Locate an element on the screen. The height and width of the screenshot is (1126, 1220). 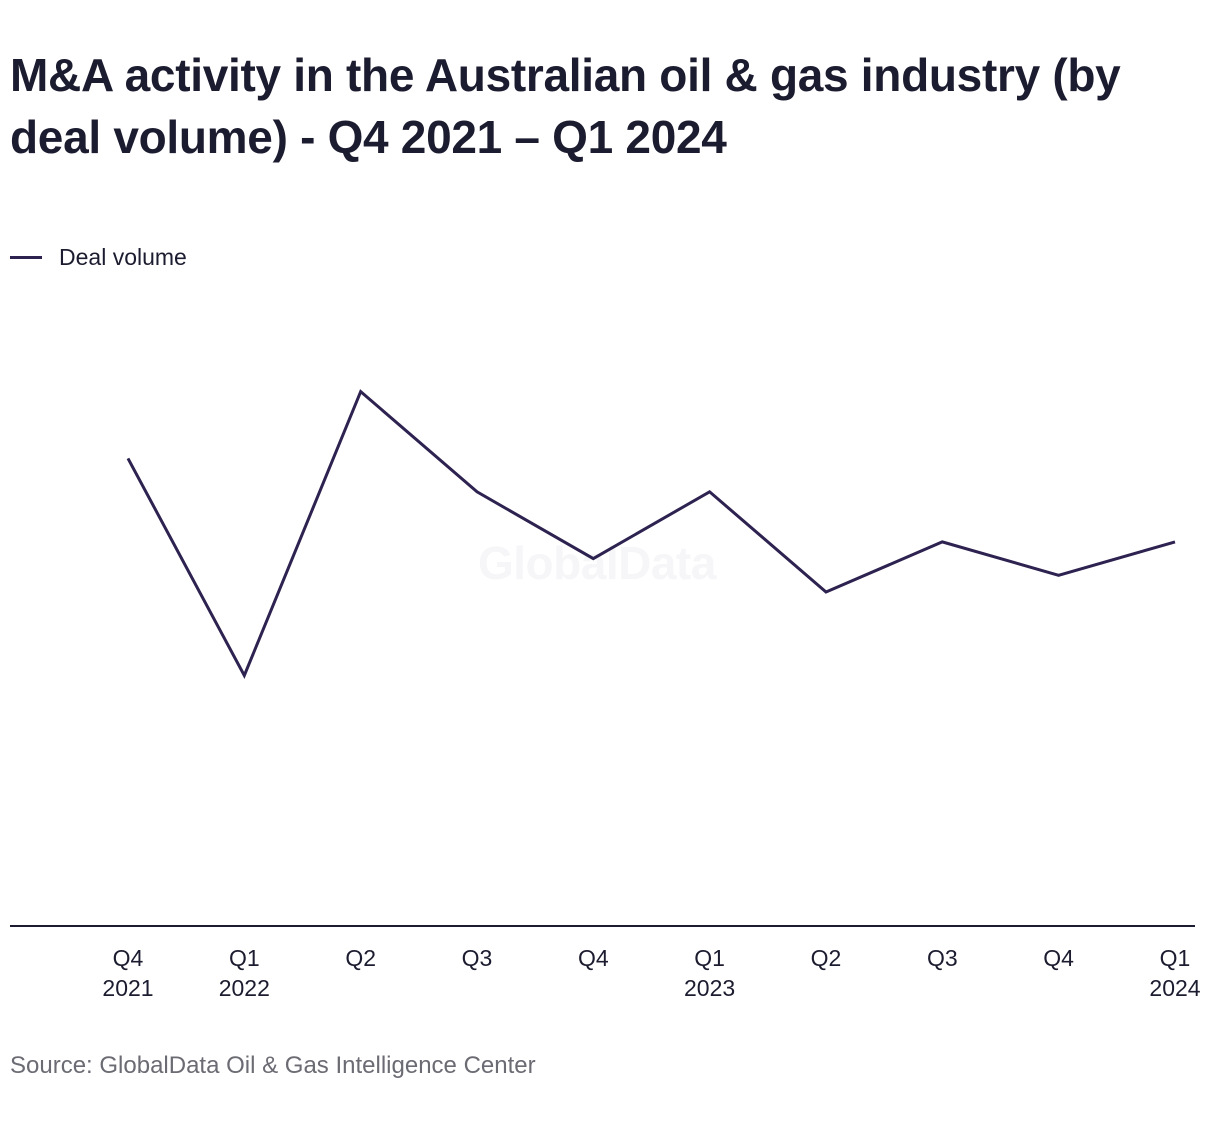
x-tick-year: 2022 is located at coordinates (244, 988).